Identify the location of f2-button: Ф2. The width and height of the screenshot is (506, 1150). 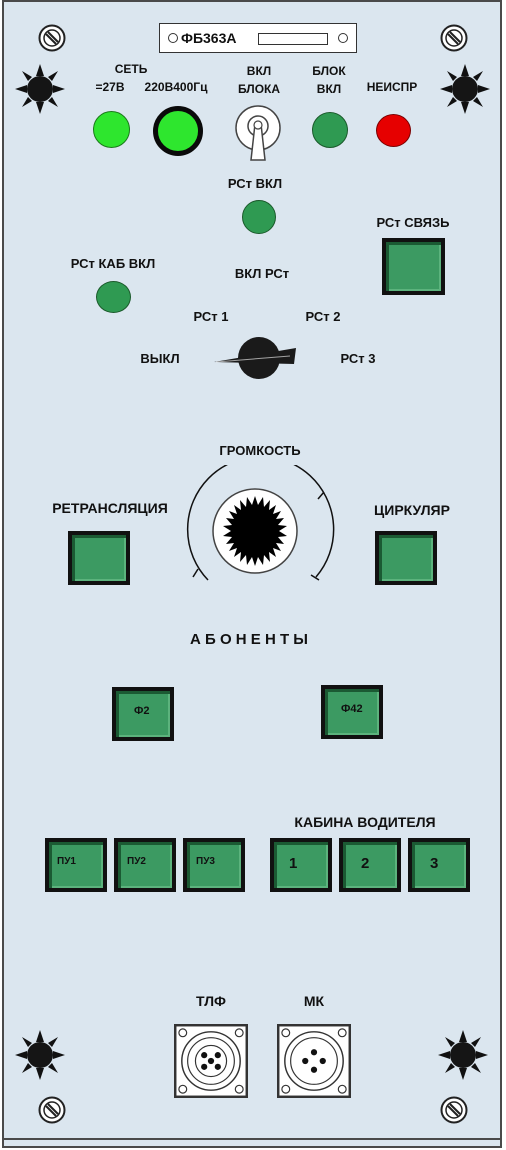
(143, 714).